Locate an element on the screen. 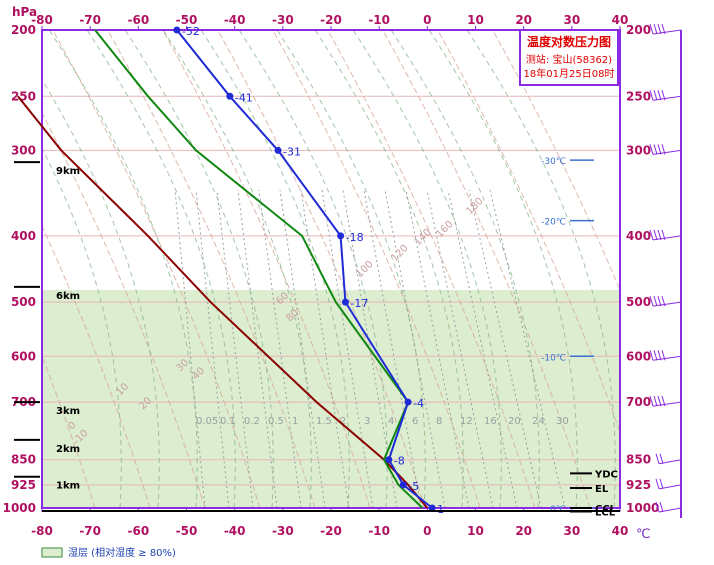 Image resolution: width=714 pixels, height=565 pixels. x-tick-label-top: 40 is located at coordinates (620, 20).